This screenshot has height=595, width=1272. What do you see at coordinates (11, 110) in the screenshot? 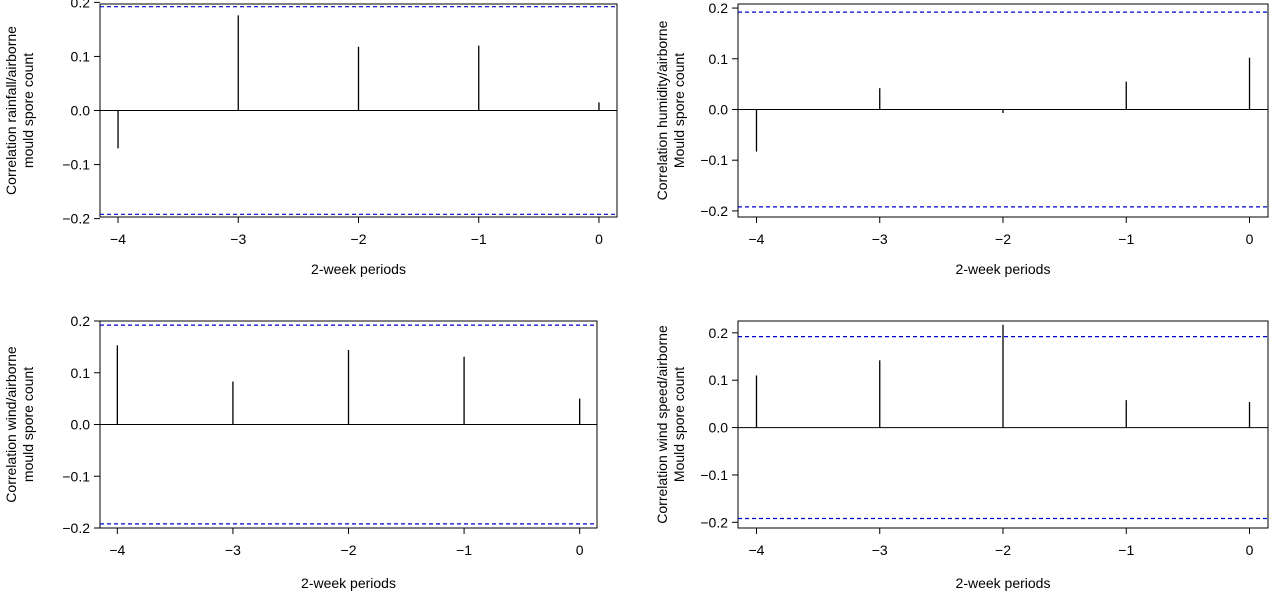
I see `y-axis-label-line: Correlation rainfall/airborne` at bounding box center [11, 110].